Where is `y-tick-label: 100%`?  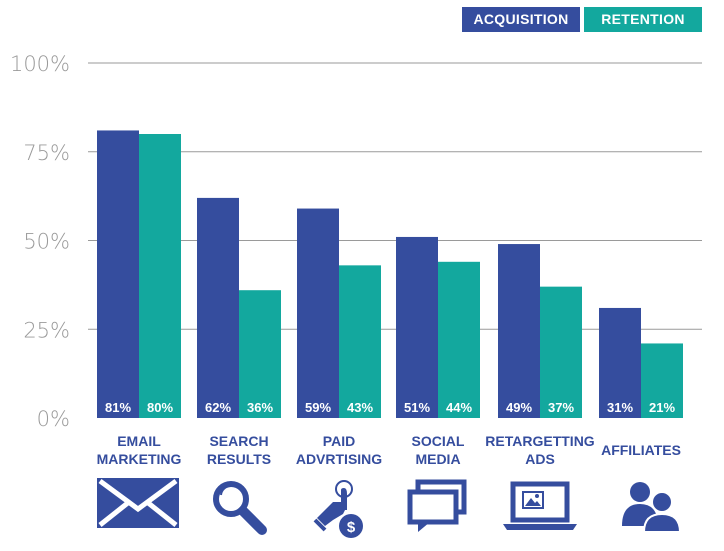 y-tick-label: 100% is located at coordinates (40, 64).